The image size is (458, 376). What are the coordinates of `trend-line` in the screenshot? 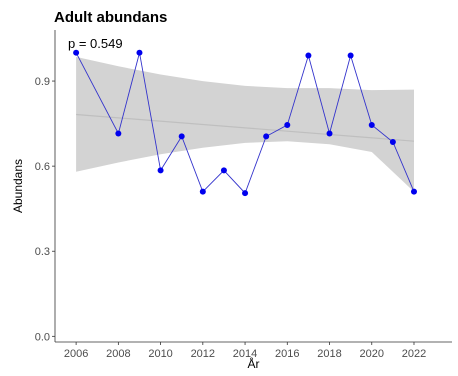 It's located at (245, 127).